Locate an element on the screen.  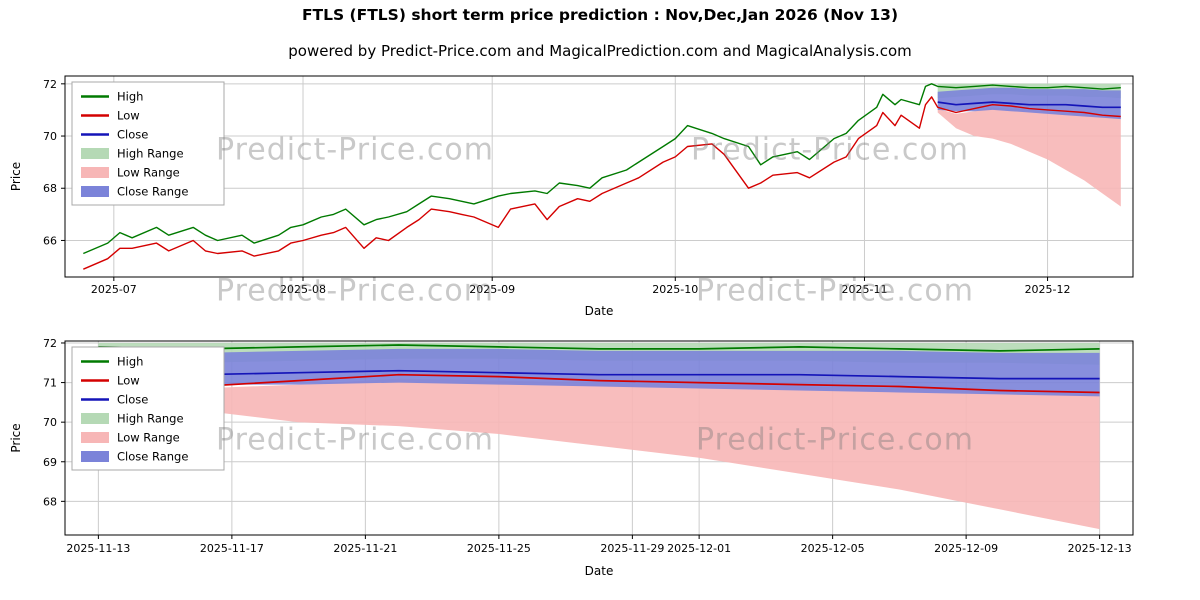
low-line is located at coordinates (599, 383).